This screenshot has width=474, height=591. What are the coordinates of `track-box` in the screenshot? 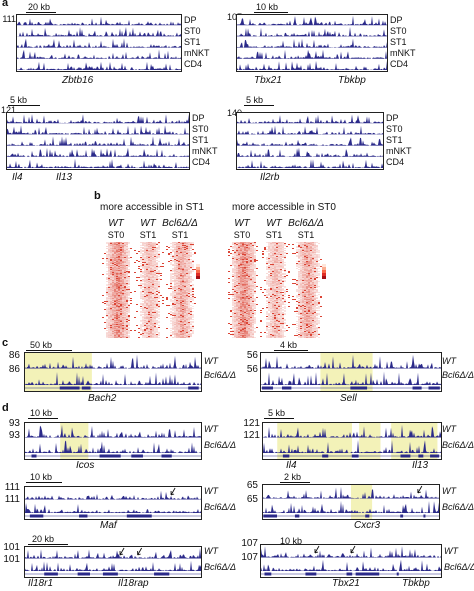 It's located at (99, 43).